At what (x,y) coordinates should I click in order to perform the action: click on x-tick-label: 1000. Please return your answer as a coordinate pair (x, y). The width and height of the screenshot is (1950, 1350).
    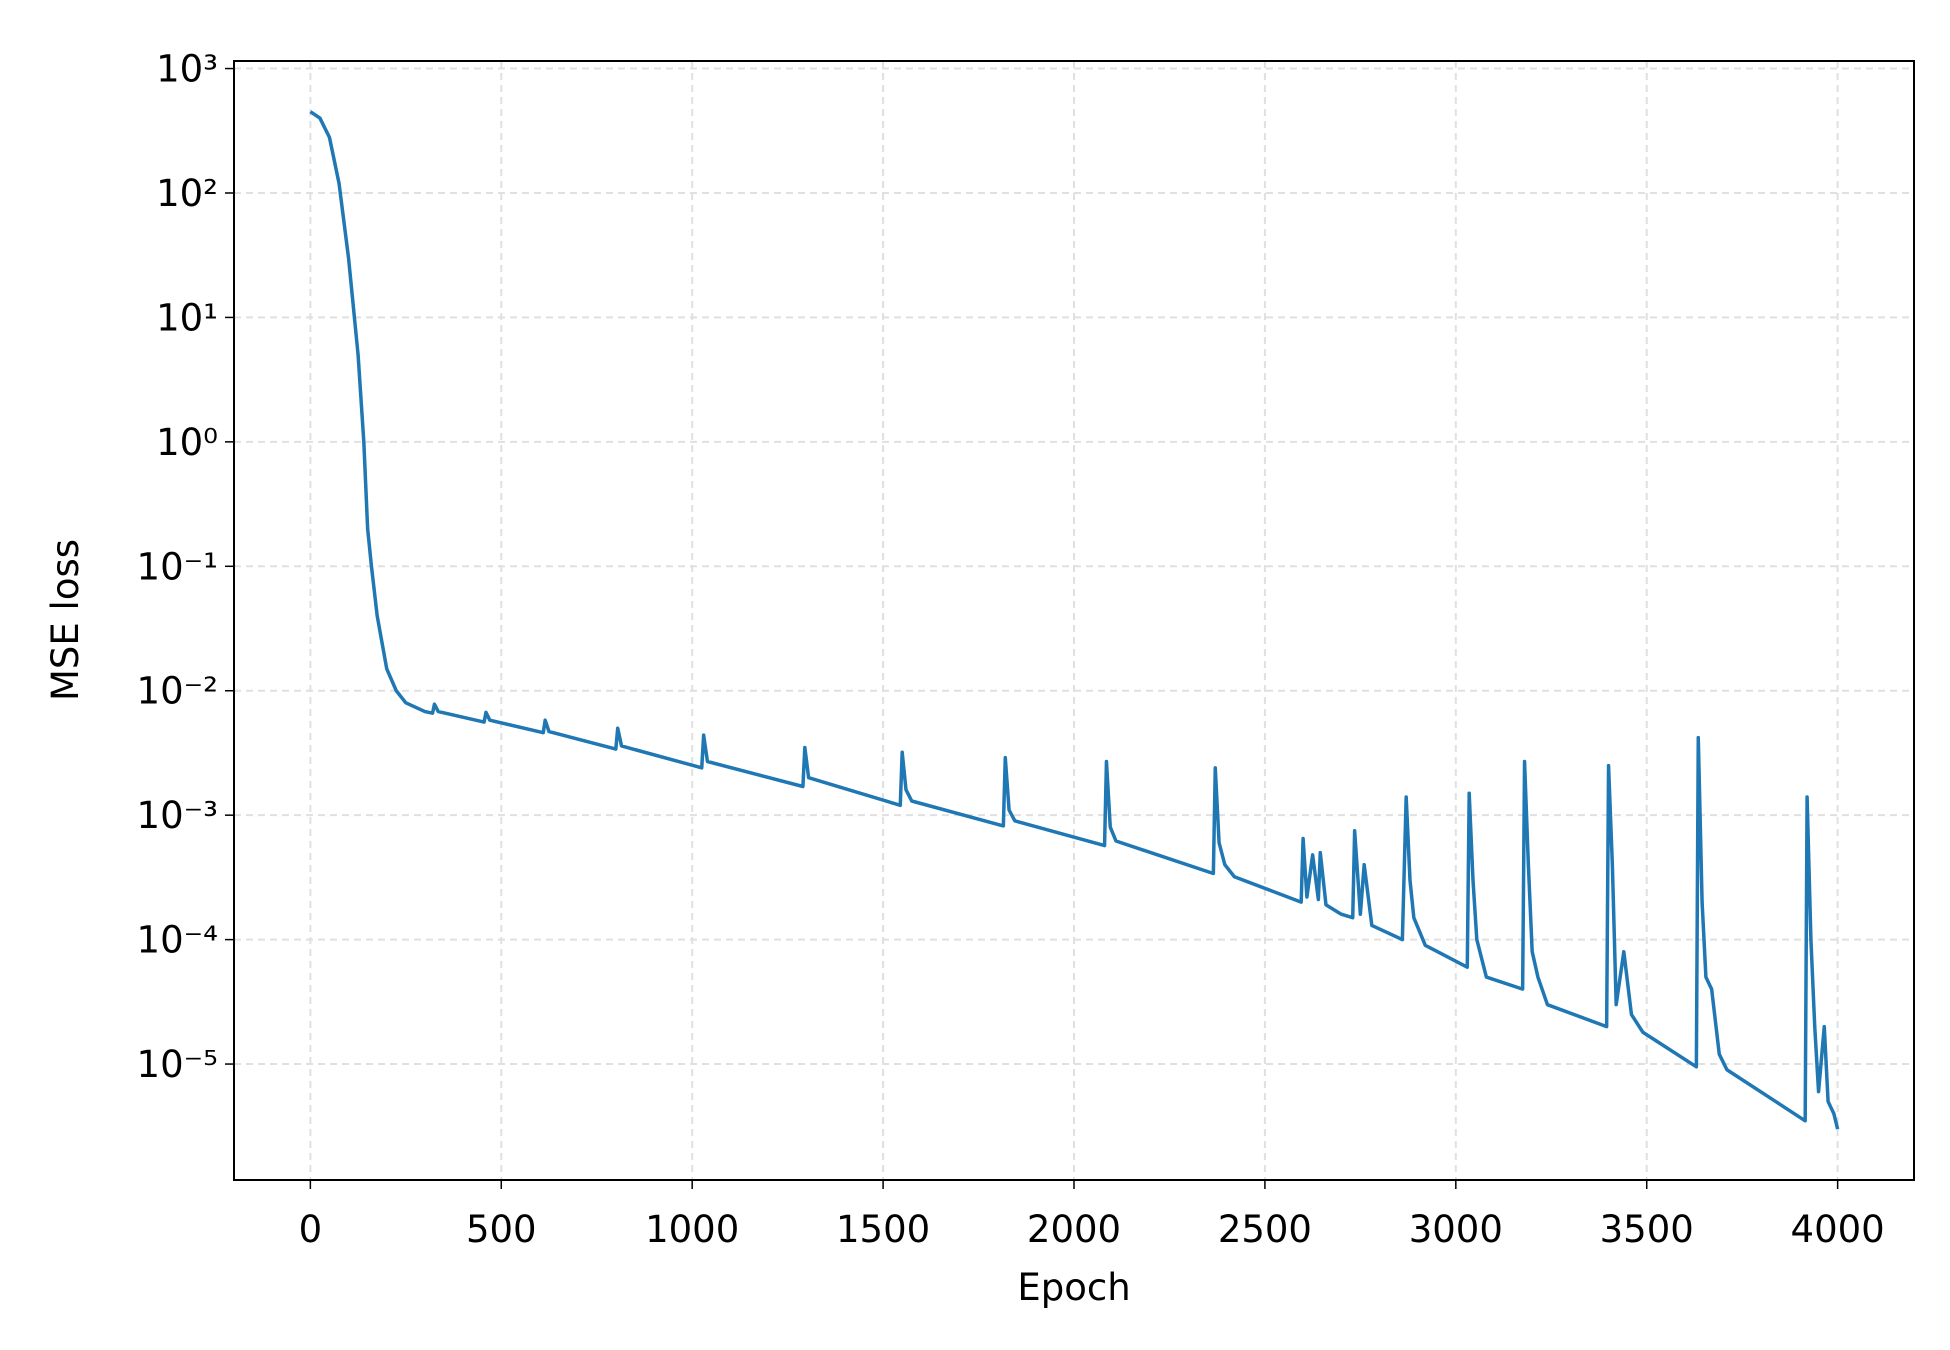
    Looking at the image, I should click on (692, 1229).